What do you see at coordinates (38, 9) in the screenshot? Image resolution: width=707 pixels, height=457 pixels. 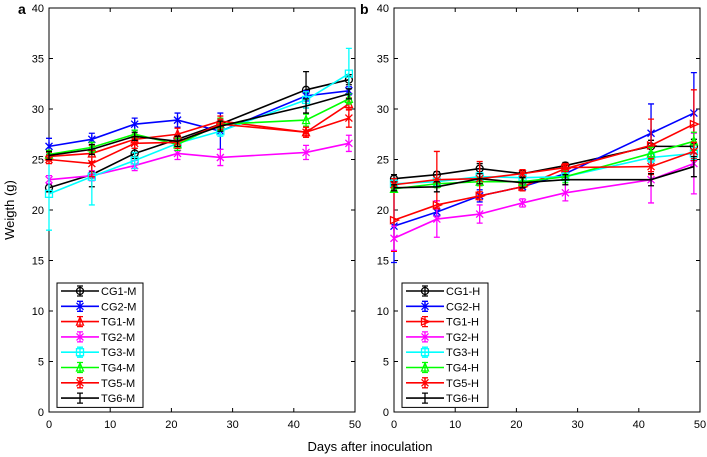 I see `y-tick-label: 40` at bounding box center [38, 9].